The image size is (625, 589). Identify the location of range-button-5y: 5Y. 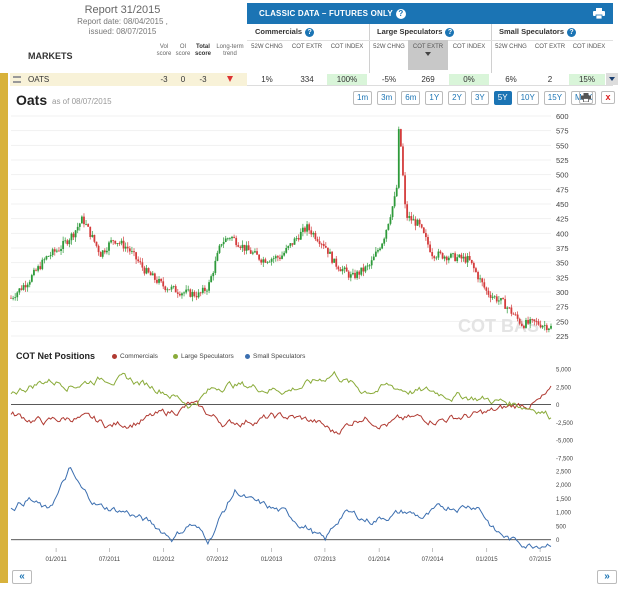
(502, 98).